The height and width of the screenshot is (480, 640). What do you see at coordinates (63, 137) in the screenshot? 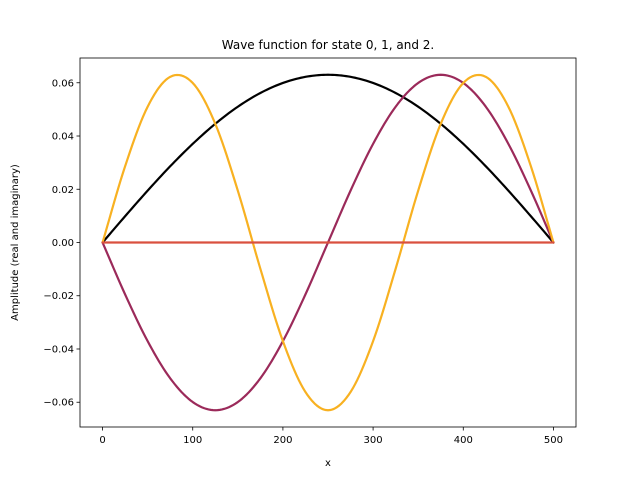
I see `y-tick-label: 0.04` at bounding box center [63, 137].